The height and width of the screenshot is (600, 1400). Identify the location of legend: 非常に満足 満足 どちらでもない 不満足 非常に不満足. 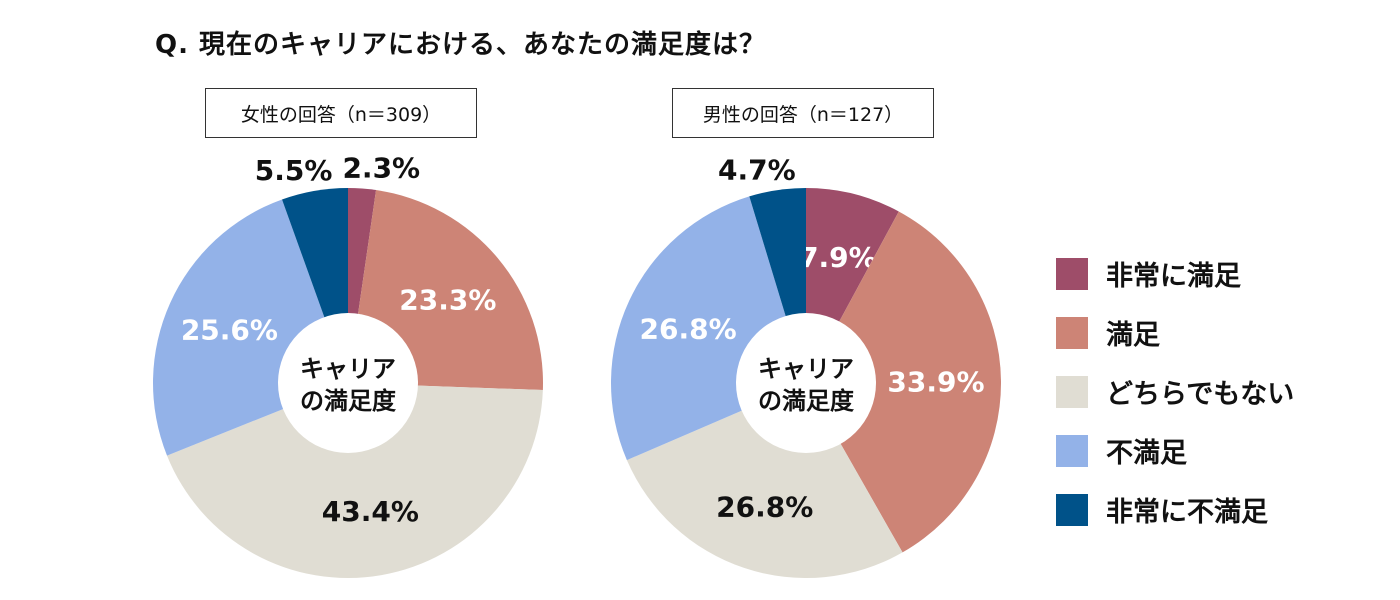
(1175, 391).